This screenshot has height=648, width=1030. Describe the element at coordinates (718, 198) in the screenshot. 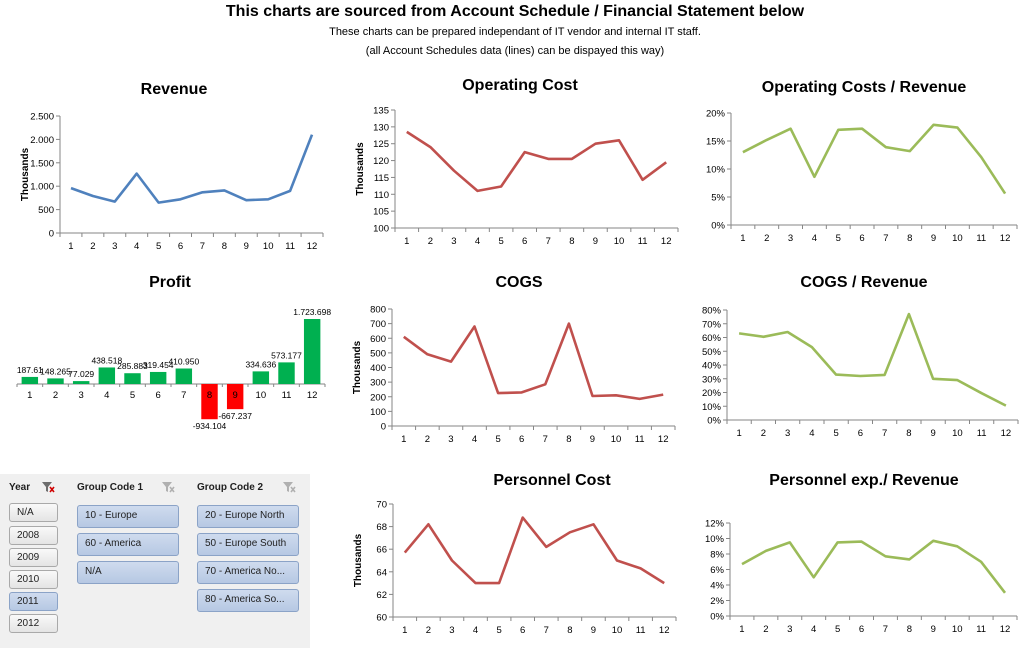

I see `y-tick-label: 5%` at that location.